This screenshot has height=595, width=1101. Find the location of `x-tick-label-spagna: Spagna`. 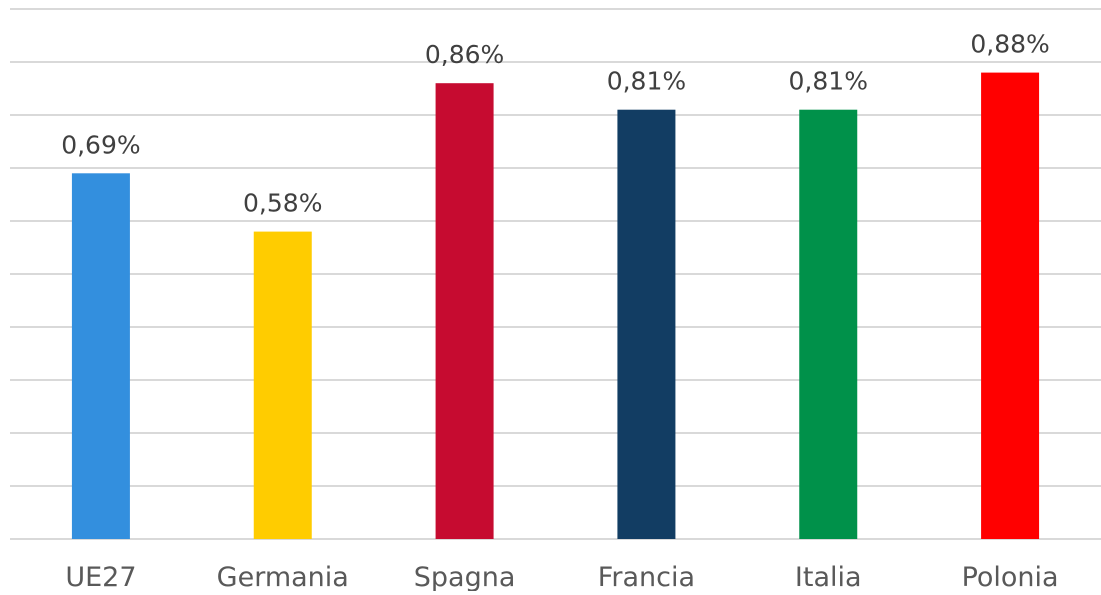

x-tick-label-spagna: Spagna is located at coordinates (465, 576).